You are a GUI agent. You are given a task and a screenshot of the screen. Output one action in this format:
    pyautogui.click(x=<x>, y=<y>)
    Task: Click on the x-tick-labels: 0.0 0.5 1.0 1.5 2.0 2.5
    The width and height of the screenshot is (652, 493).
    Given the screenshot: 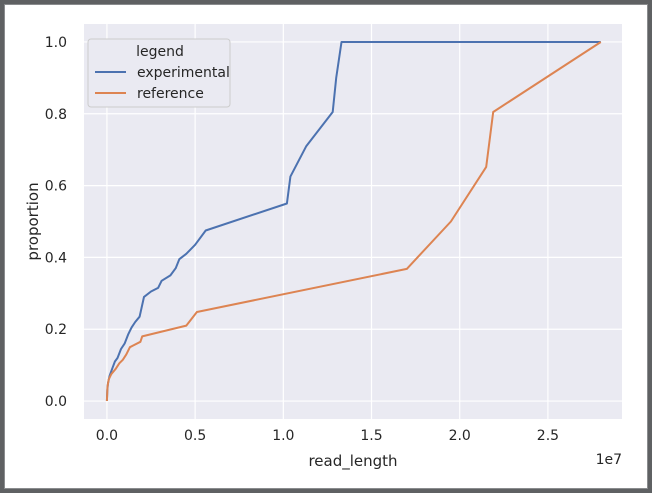 What is the action you would take?
    pyautogui.click(x=327, y=436)
    